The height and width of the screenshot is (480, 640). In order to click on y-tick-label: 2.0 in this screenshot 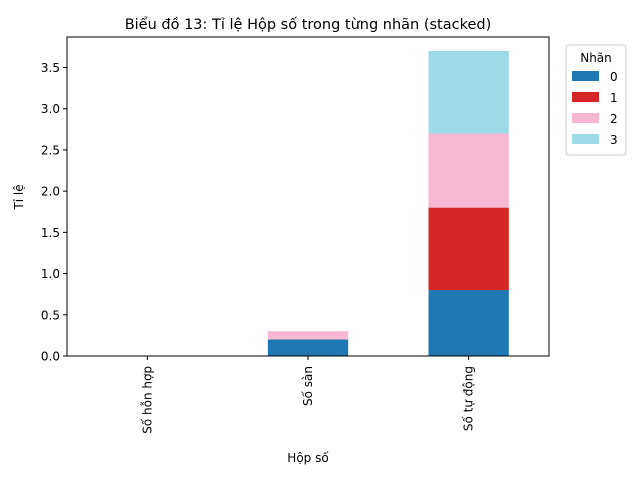, I will do `click(50, 192)`.